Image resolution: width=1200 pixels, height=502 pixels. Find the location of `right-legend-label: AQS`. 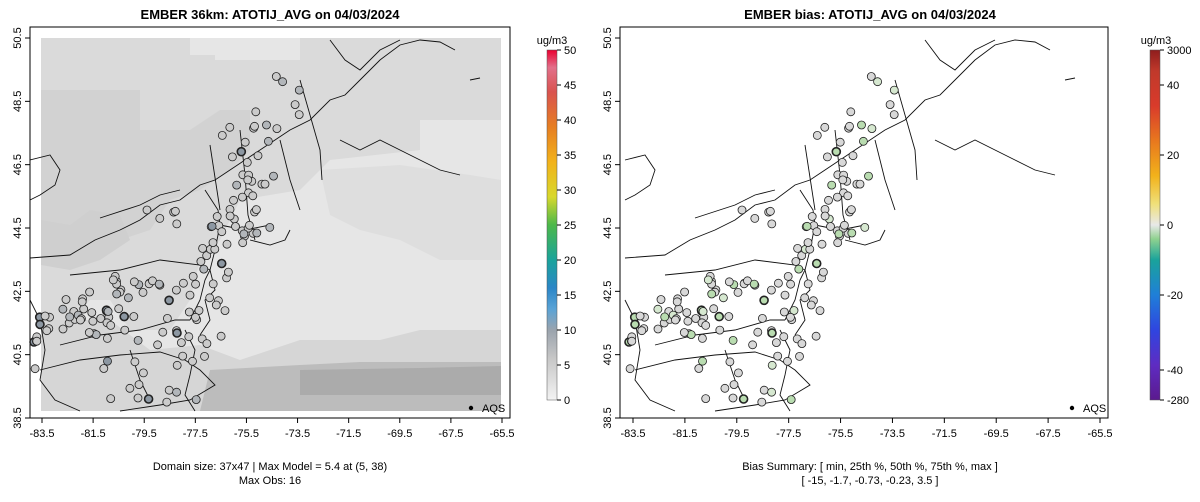

right-legend-label: AQS is located at coordinates (1094, 409).